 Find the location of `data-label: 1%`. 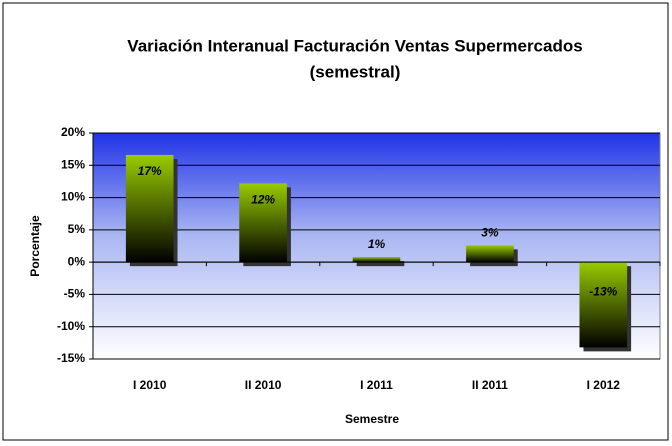

data-label: 1% is located at coordinates (377, 244).